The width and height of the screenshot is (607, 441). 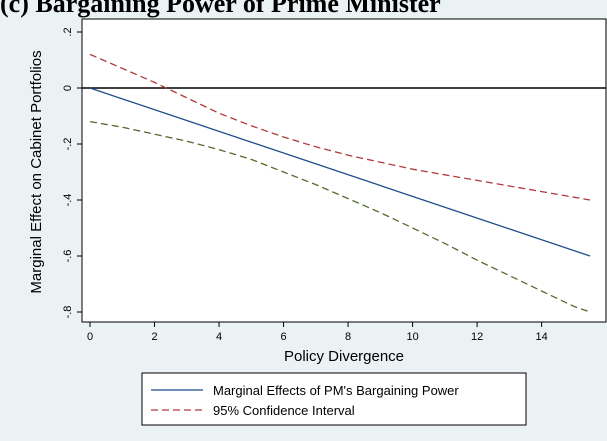 I want to click on y-tick-label: -.4, so click(x=68, y=200).